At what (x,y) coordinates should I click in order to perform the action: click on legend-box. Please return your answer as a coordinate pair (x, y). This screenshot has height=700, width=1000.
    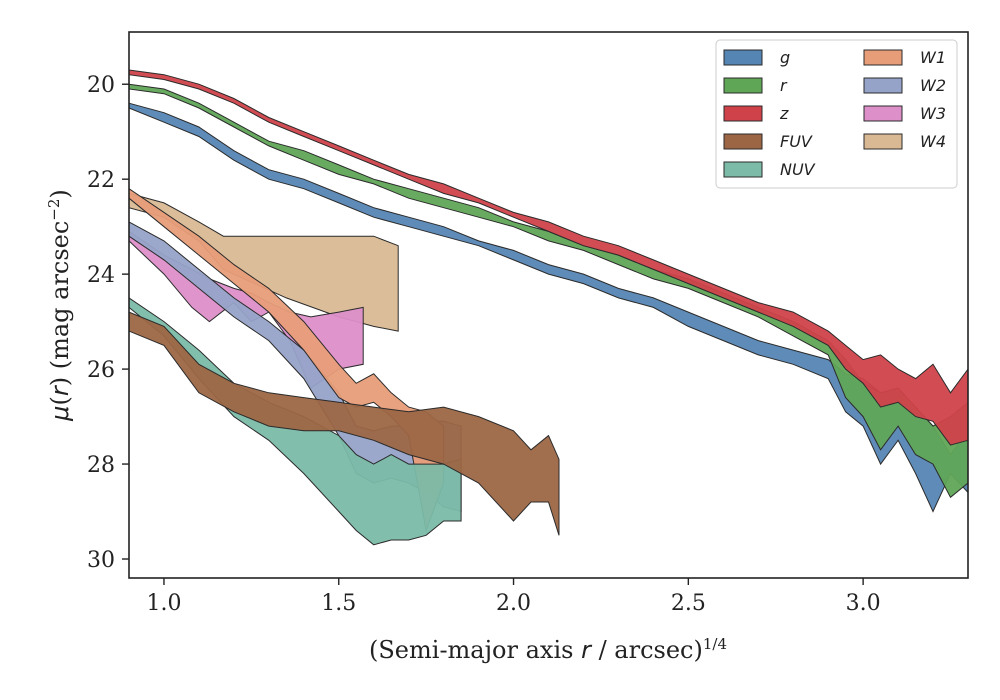
    Looking at the image, I should click on (836, 114).